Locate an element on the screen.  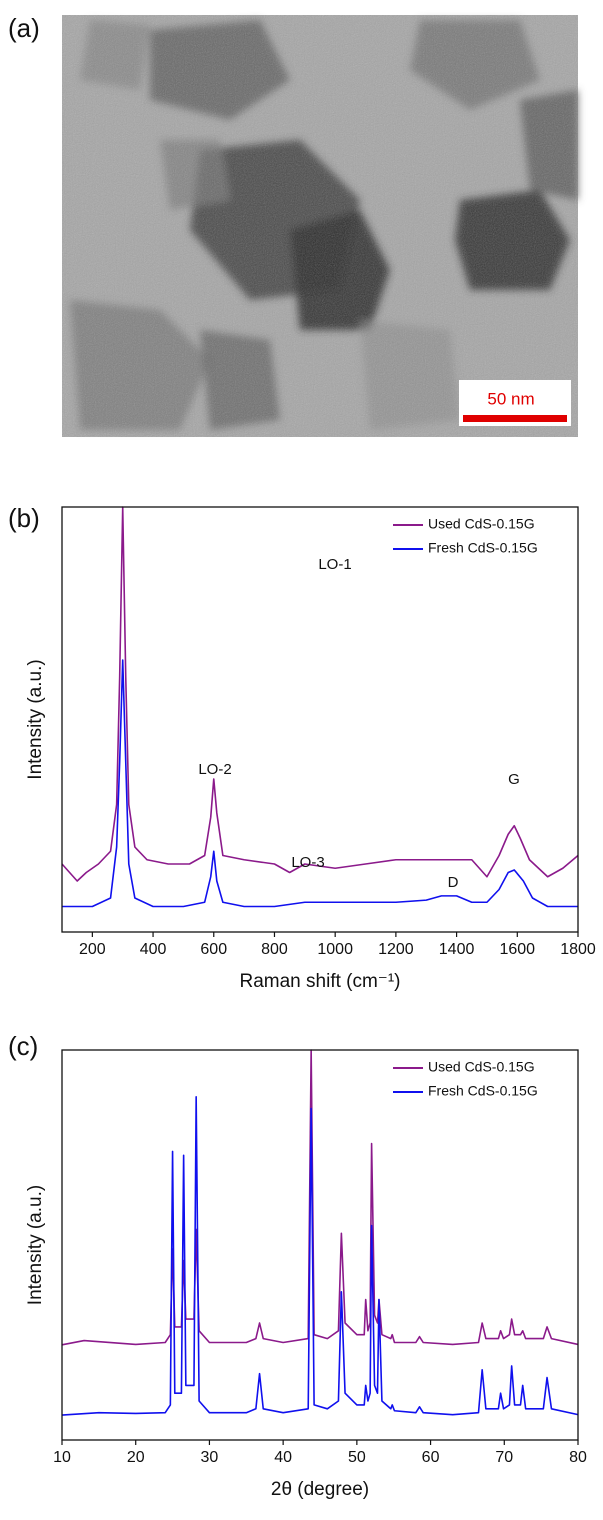
peak-annotation: G is located at coordinates (514, 779).